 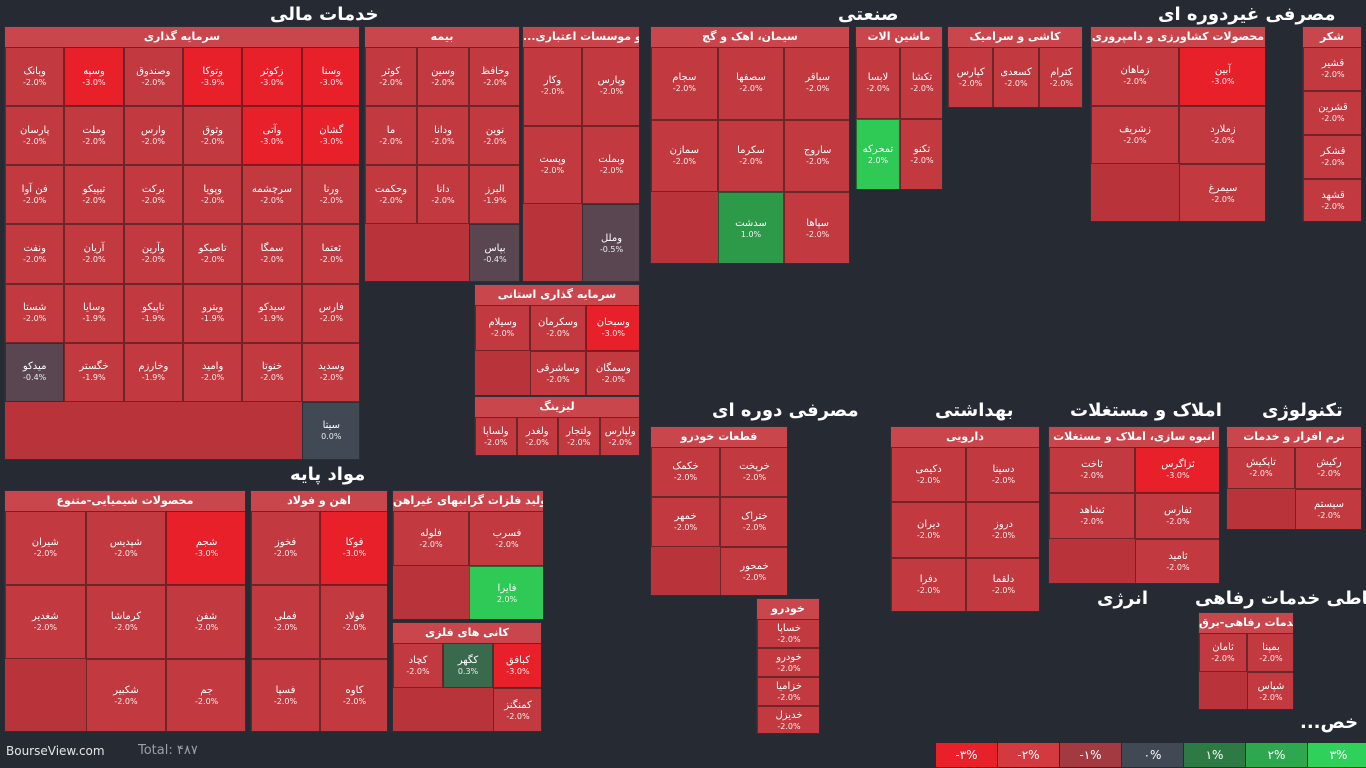 What do you see at coordinates (816, 227) in the screenshot?
I see `stock-tile: سپاها -2.0%` at bounding box center [816, 227].